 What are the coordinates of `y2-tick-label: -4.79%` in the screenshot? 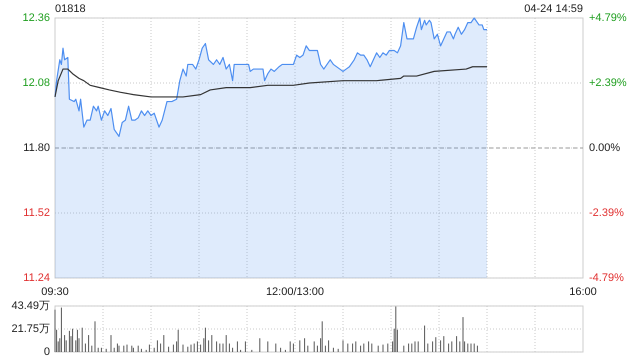 It's located at (606, 278).